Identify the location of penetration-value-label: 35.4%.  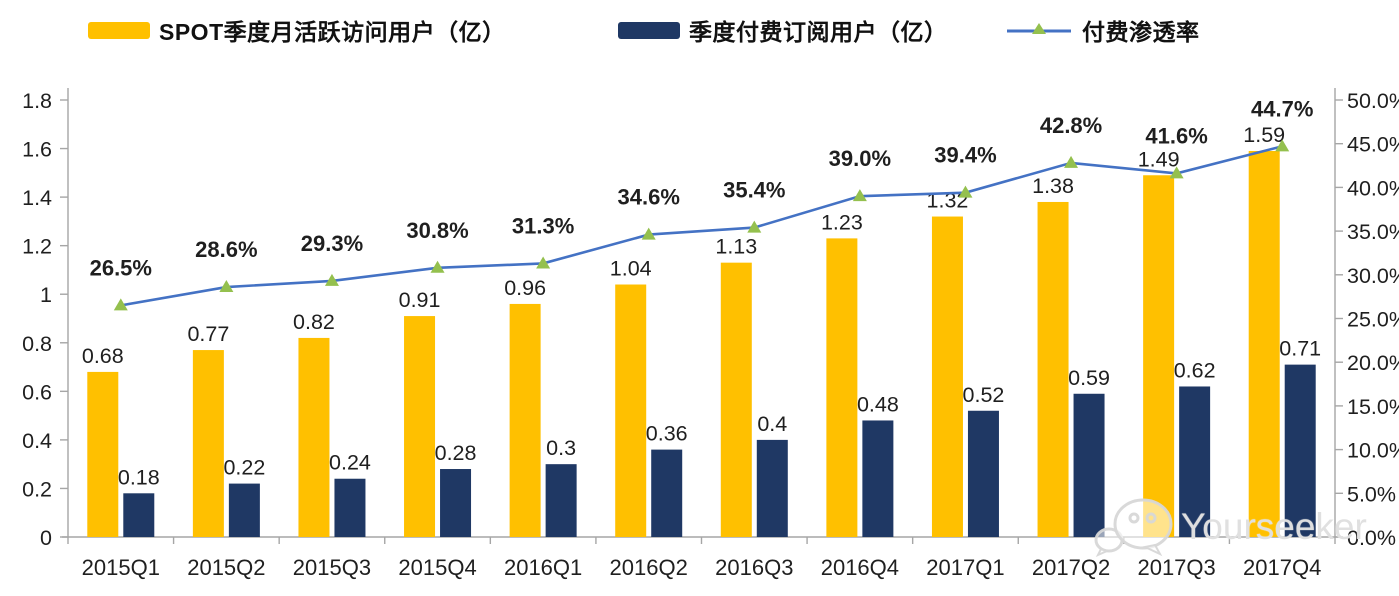
(754, 190).